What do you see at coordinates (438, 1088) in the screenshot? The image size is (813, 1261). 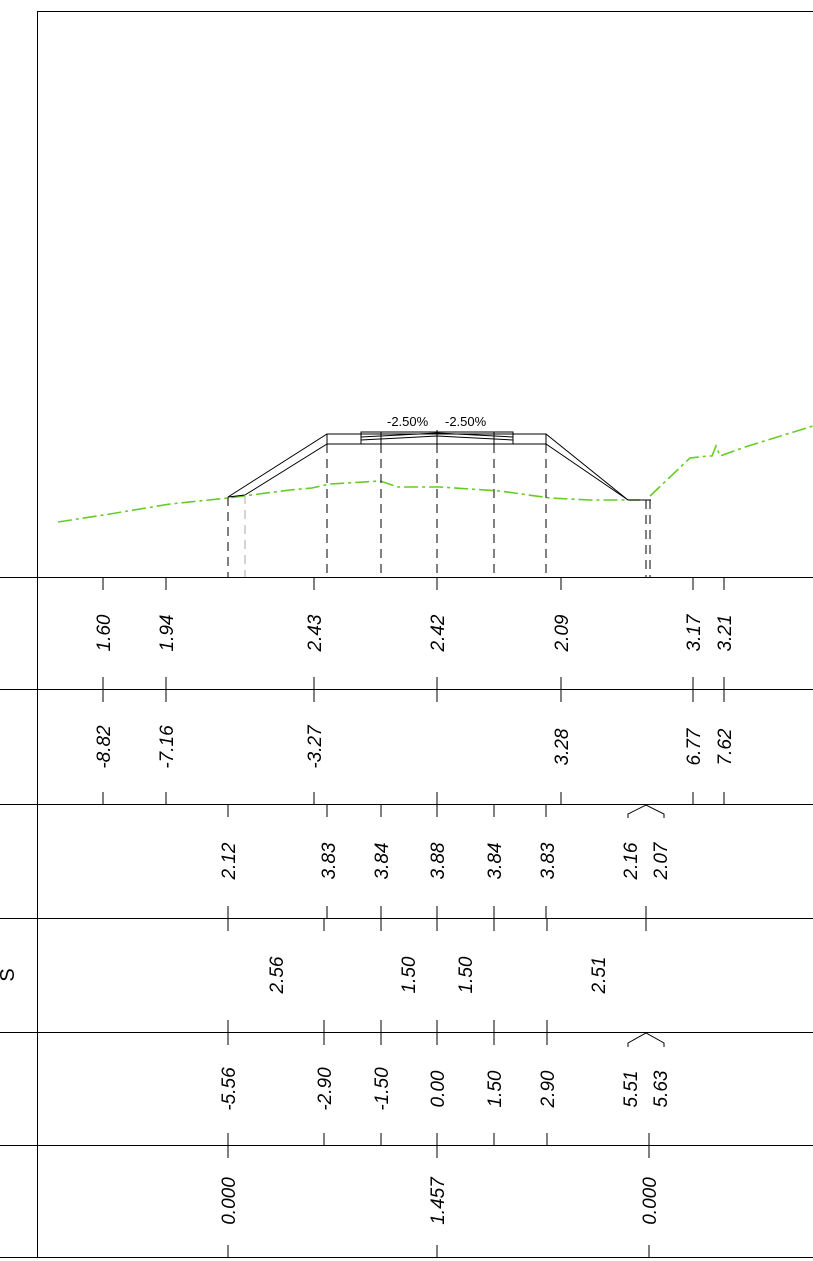 I see `design-offset-value: 0.00` at bounding box center [438, 1088].